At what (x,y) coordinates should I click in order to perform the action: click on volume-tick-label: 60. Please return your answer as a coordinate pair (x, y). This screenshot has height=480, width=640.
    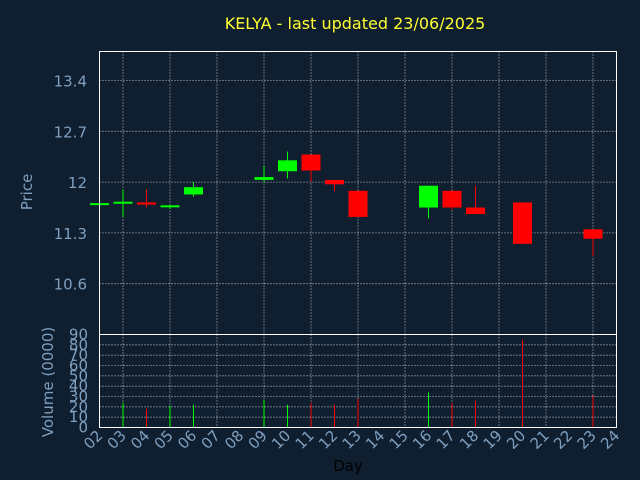
    Looking at the image, I should click on (78, 366).